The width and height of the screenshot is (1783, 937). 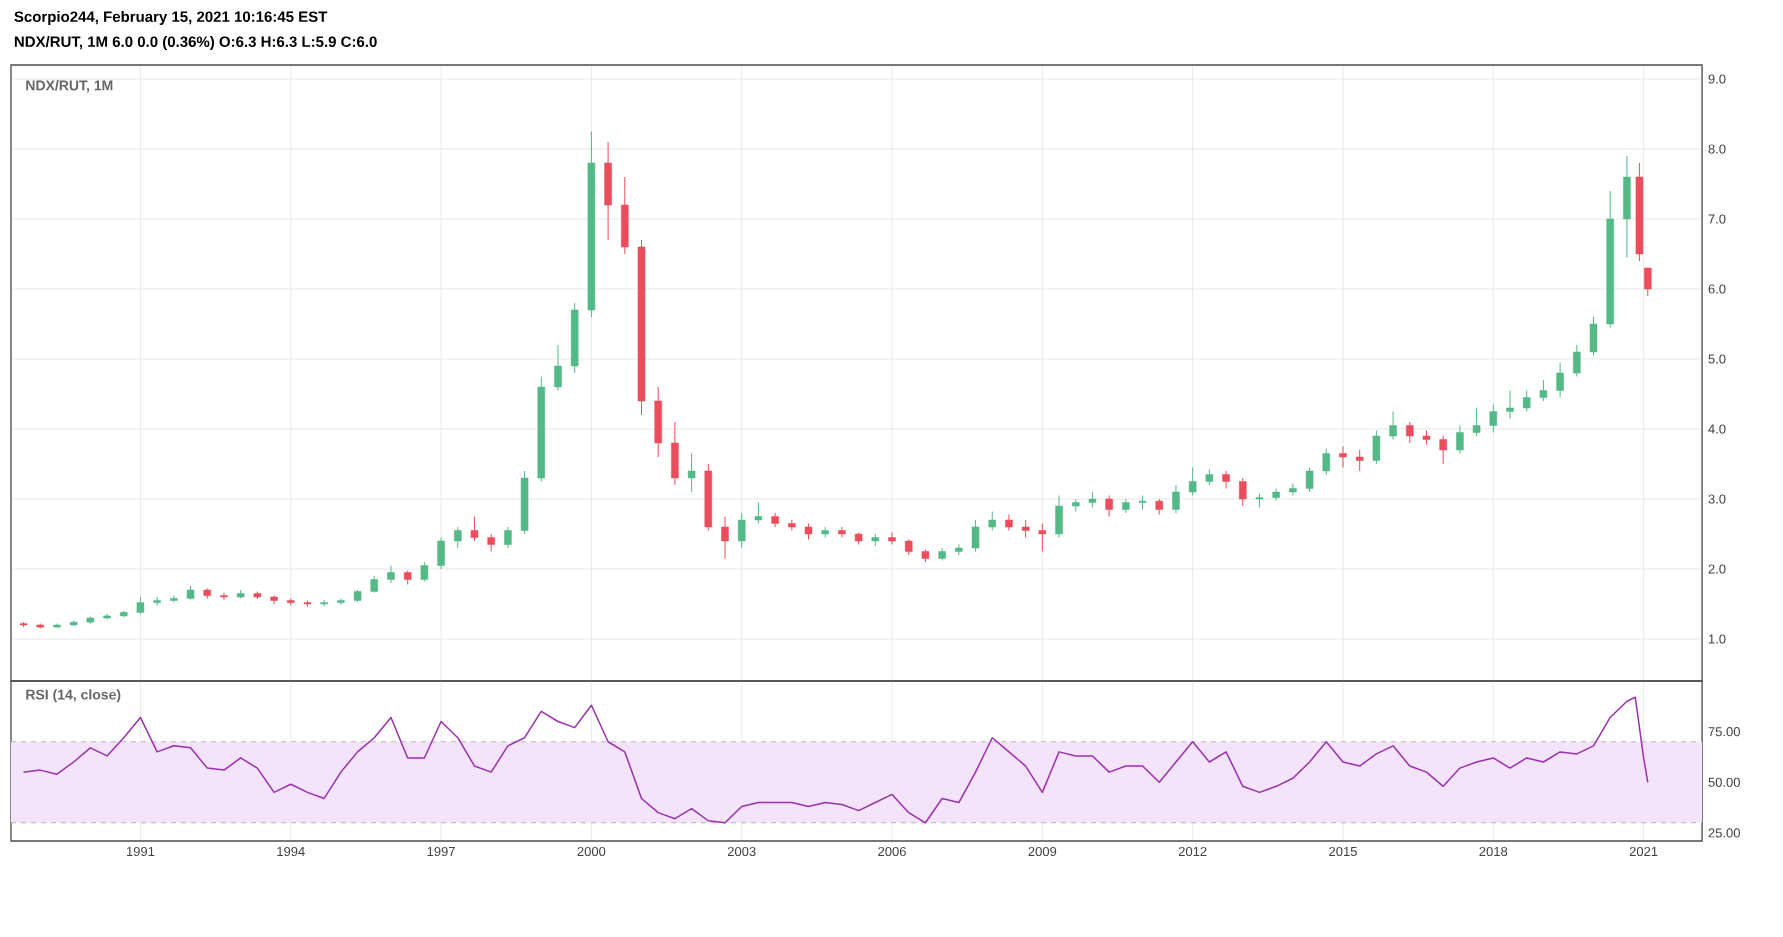 I want to click on text: Scorpio244, February 15, 2021 10:16:45 EST, so click(x=171, y=17).